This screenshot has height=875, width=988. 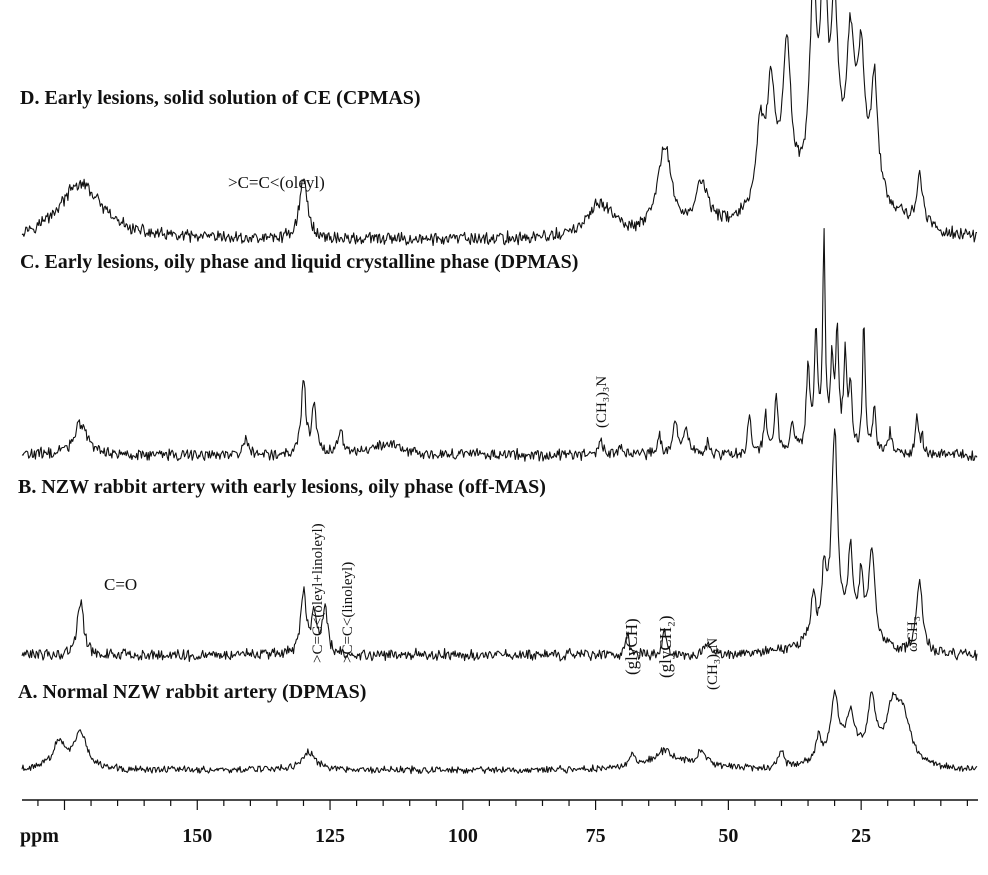 What do you see at coordinates (631, 646) in the screenshot?
I see `annotation-gly-ch: (glyCH)` at bounding box center [631, 646].